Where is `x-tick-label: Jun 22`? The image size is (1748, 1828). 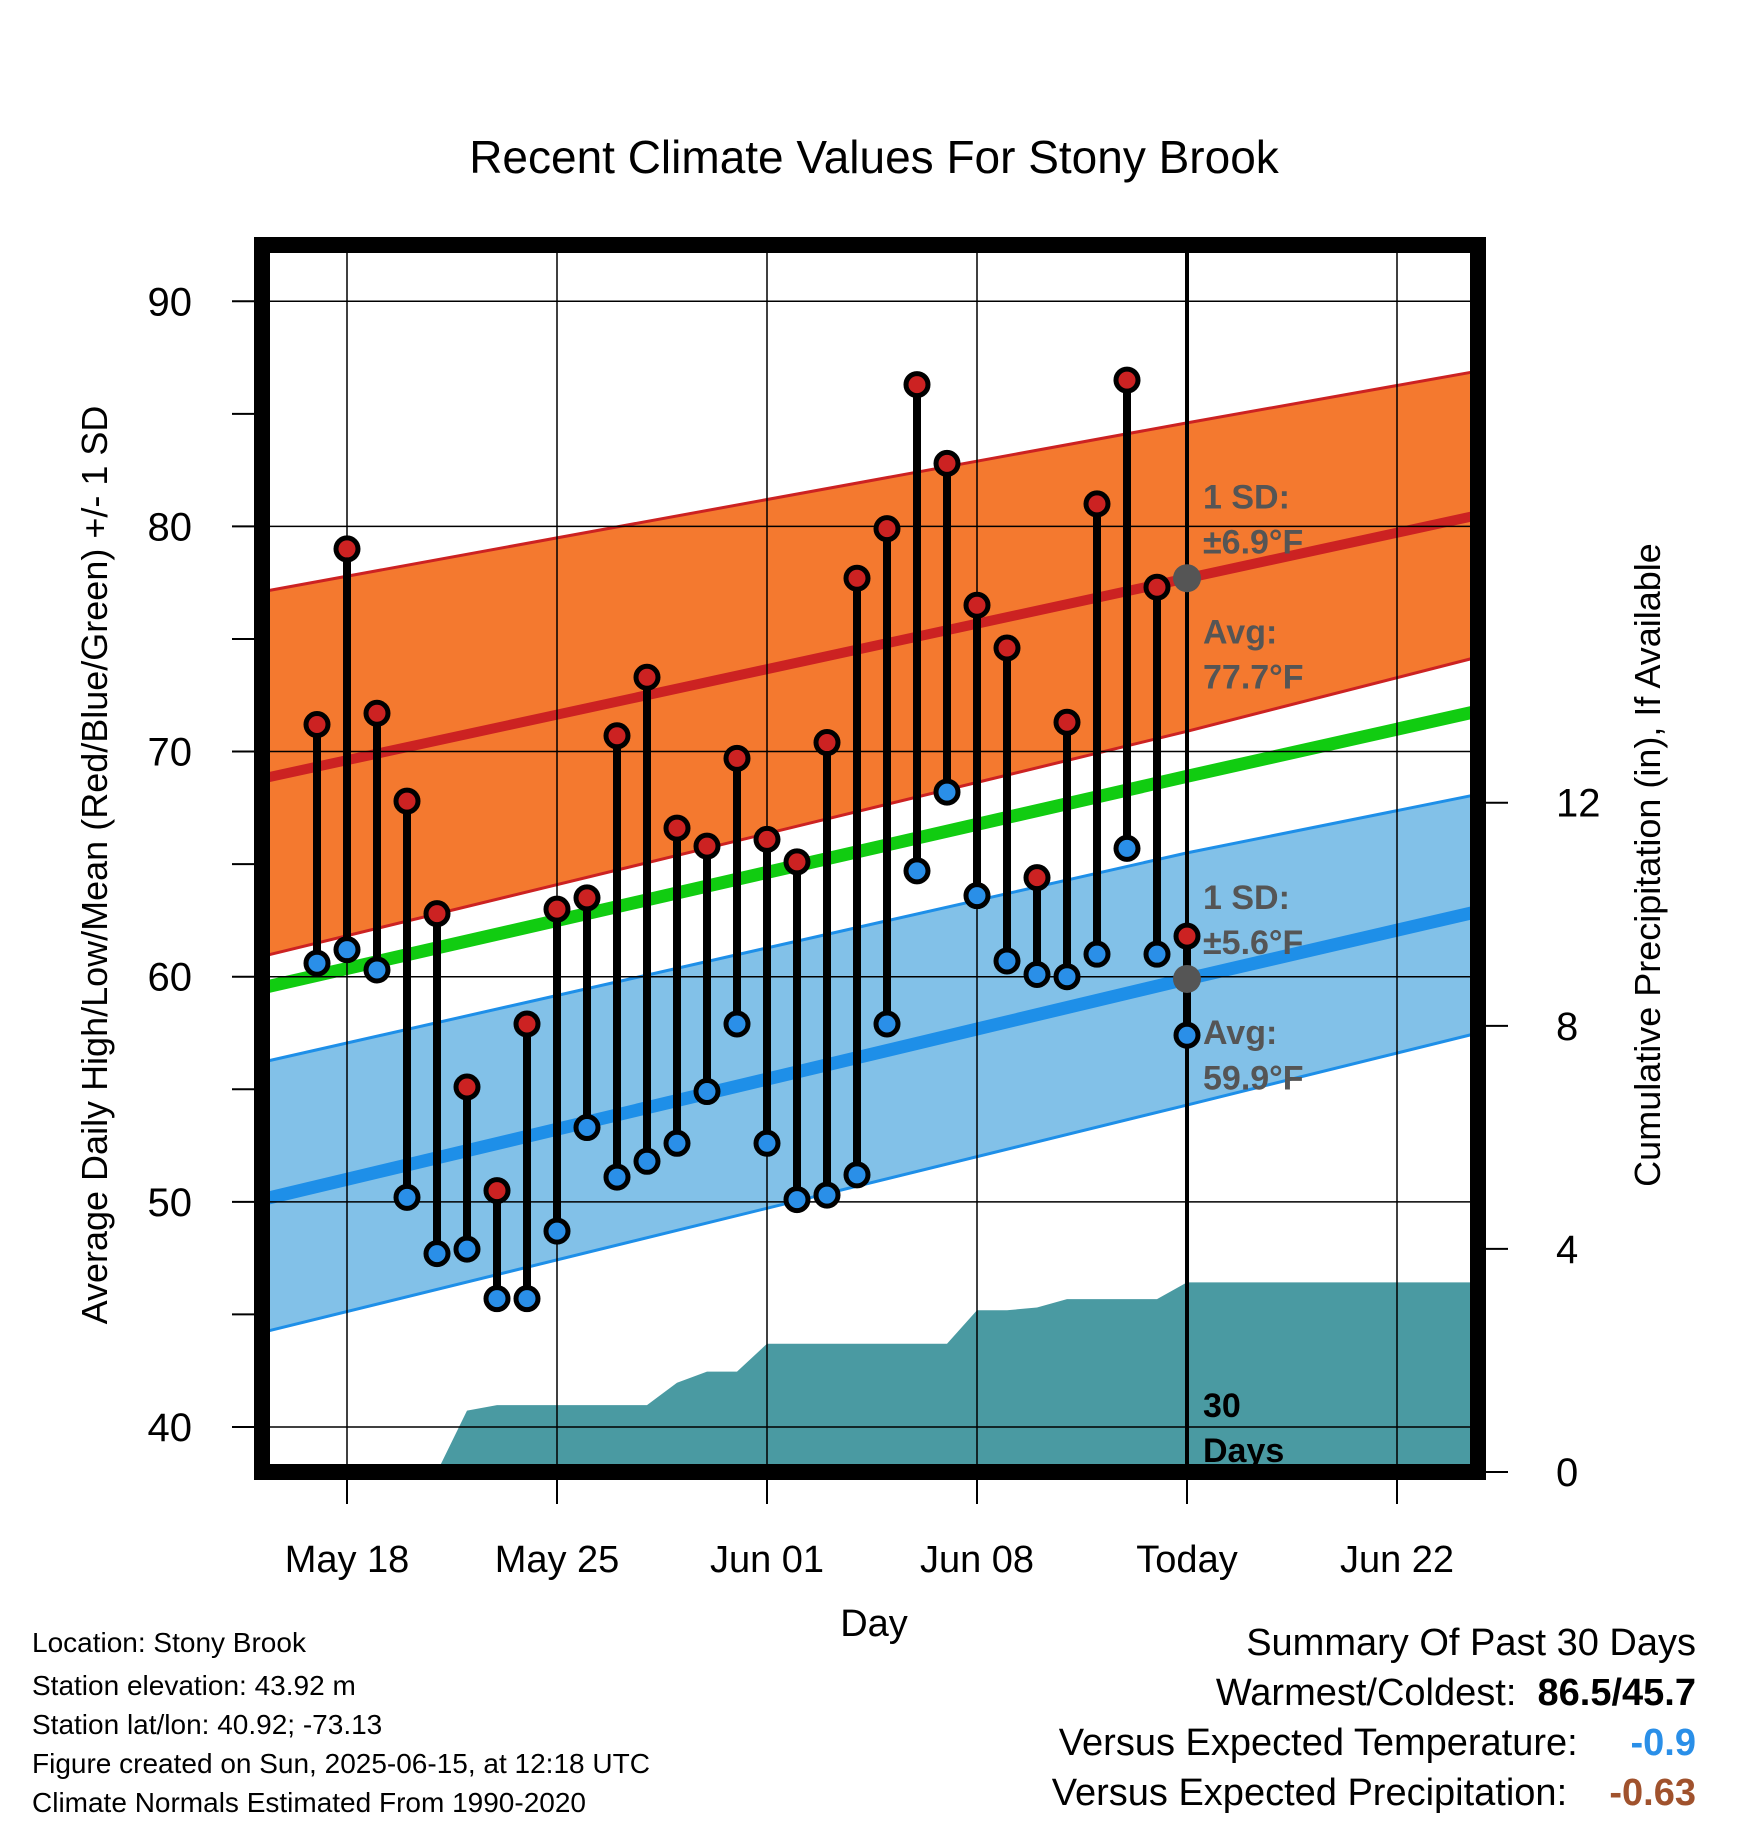 x-tick-label: Jun 22 is located at coordinates (1397, 1560).